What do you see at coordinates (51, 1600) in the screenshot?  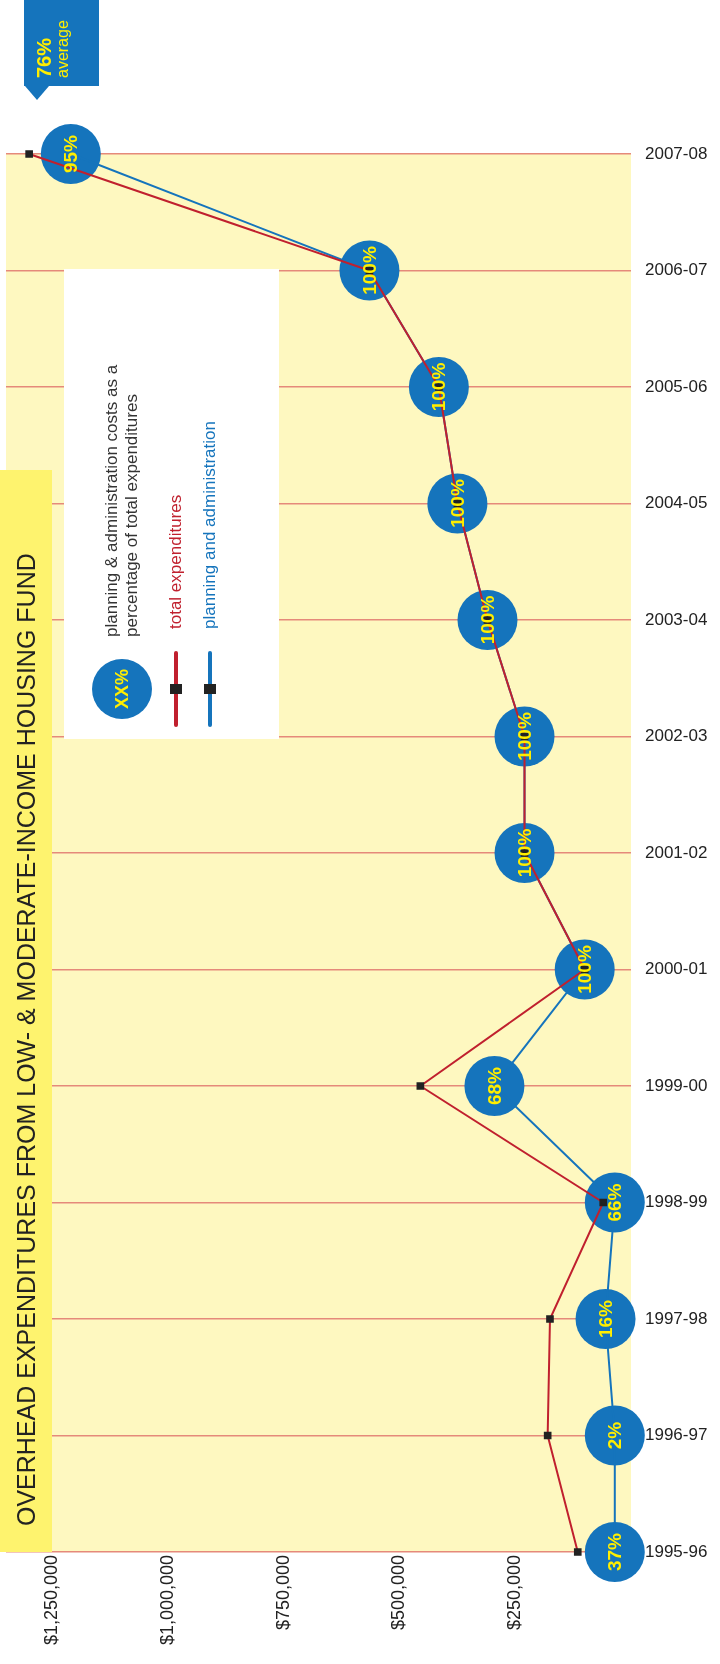 I see `x-tick-label: $1,250,000` at bounding box center [51, 1600].